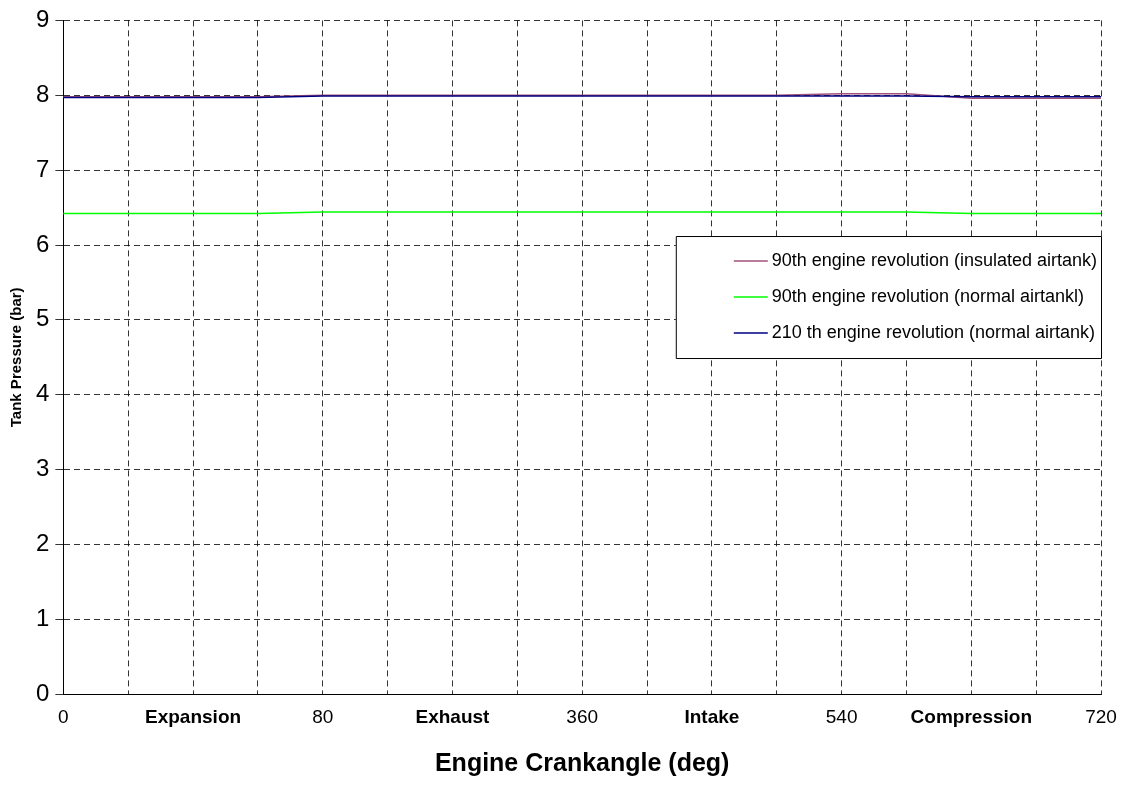 The image size is (1141, 787). What do you see at coordinates (1101, 716) in the screenshot?
I see `x-tick-label: 720` at bounding box center [1101, 716].